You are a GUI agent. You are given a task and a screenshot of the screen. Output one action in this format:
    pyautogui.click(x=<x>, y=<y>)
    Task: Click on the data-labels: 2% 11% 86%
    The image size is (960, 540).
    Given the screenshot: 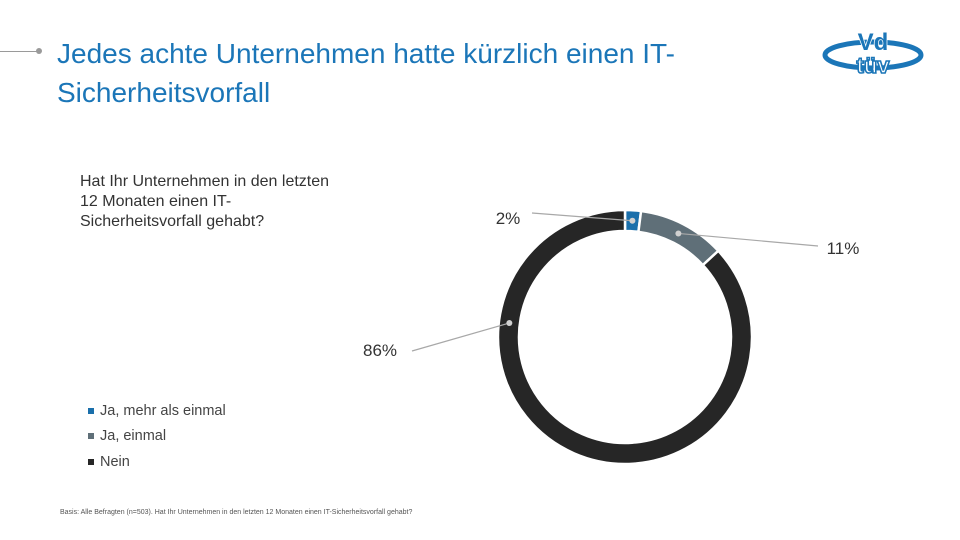 What is the action you would take?
    pyautogui.click(x=611, y=284)
    